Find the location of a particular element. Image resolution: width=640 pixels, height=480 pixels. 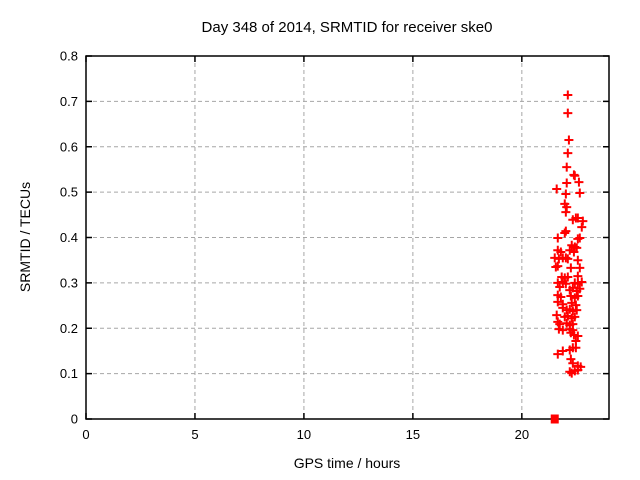

y-tick-label: 0.1 is located at coordinates (69, 373).